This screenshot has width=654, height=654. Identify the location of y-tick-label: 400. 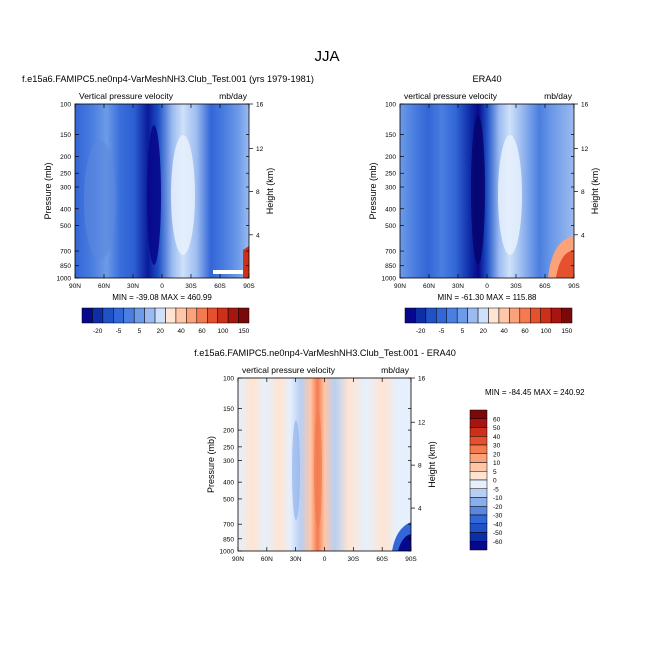
(390, 209).